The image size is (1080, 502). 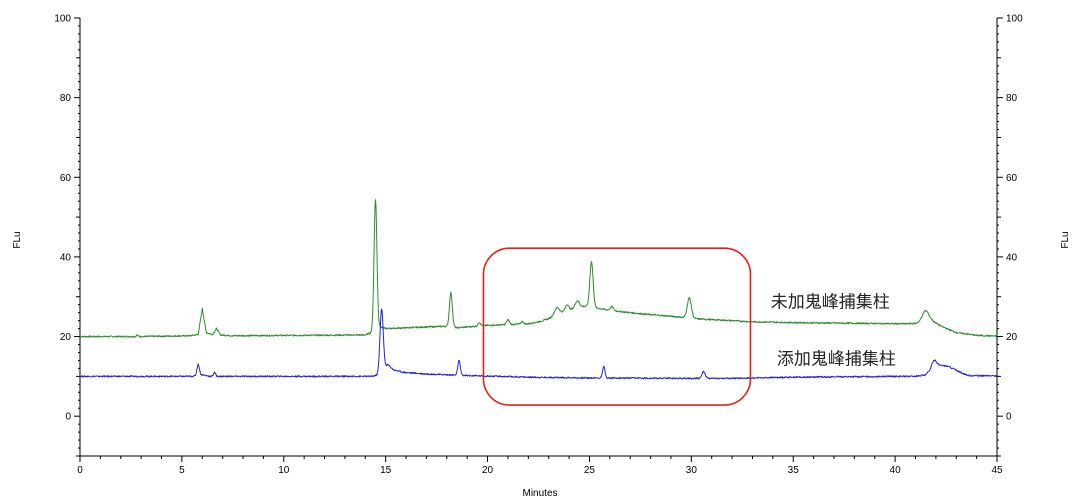 I want to click on x-tick-label: 45, so click(x=997, y=470).